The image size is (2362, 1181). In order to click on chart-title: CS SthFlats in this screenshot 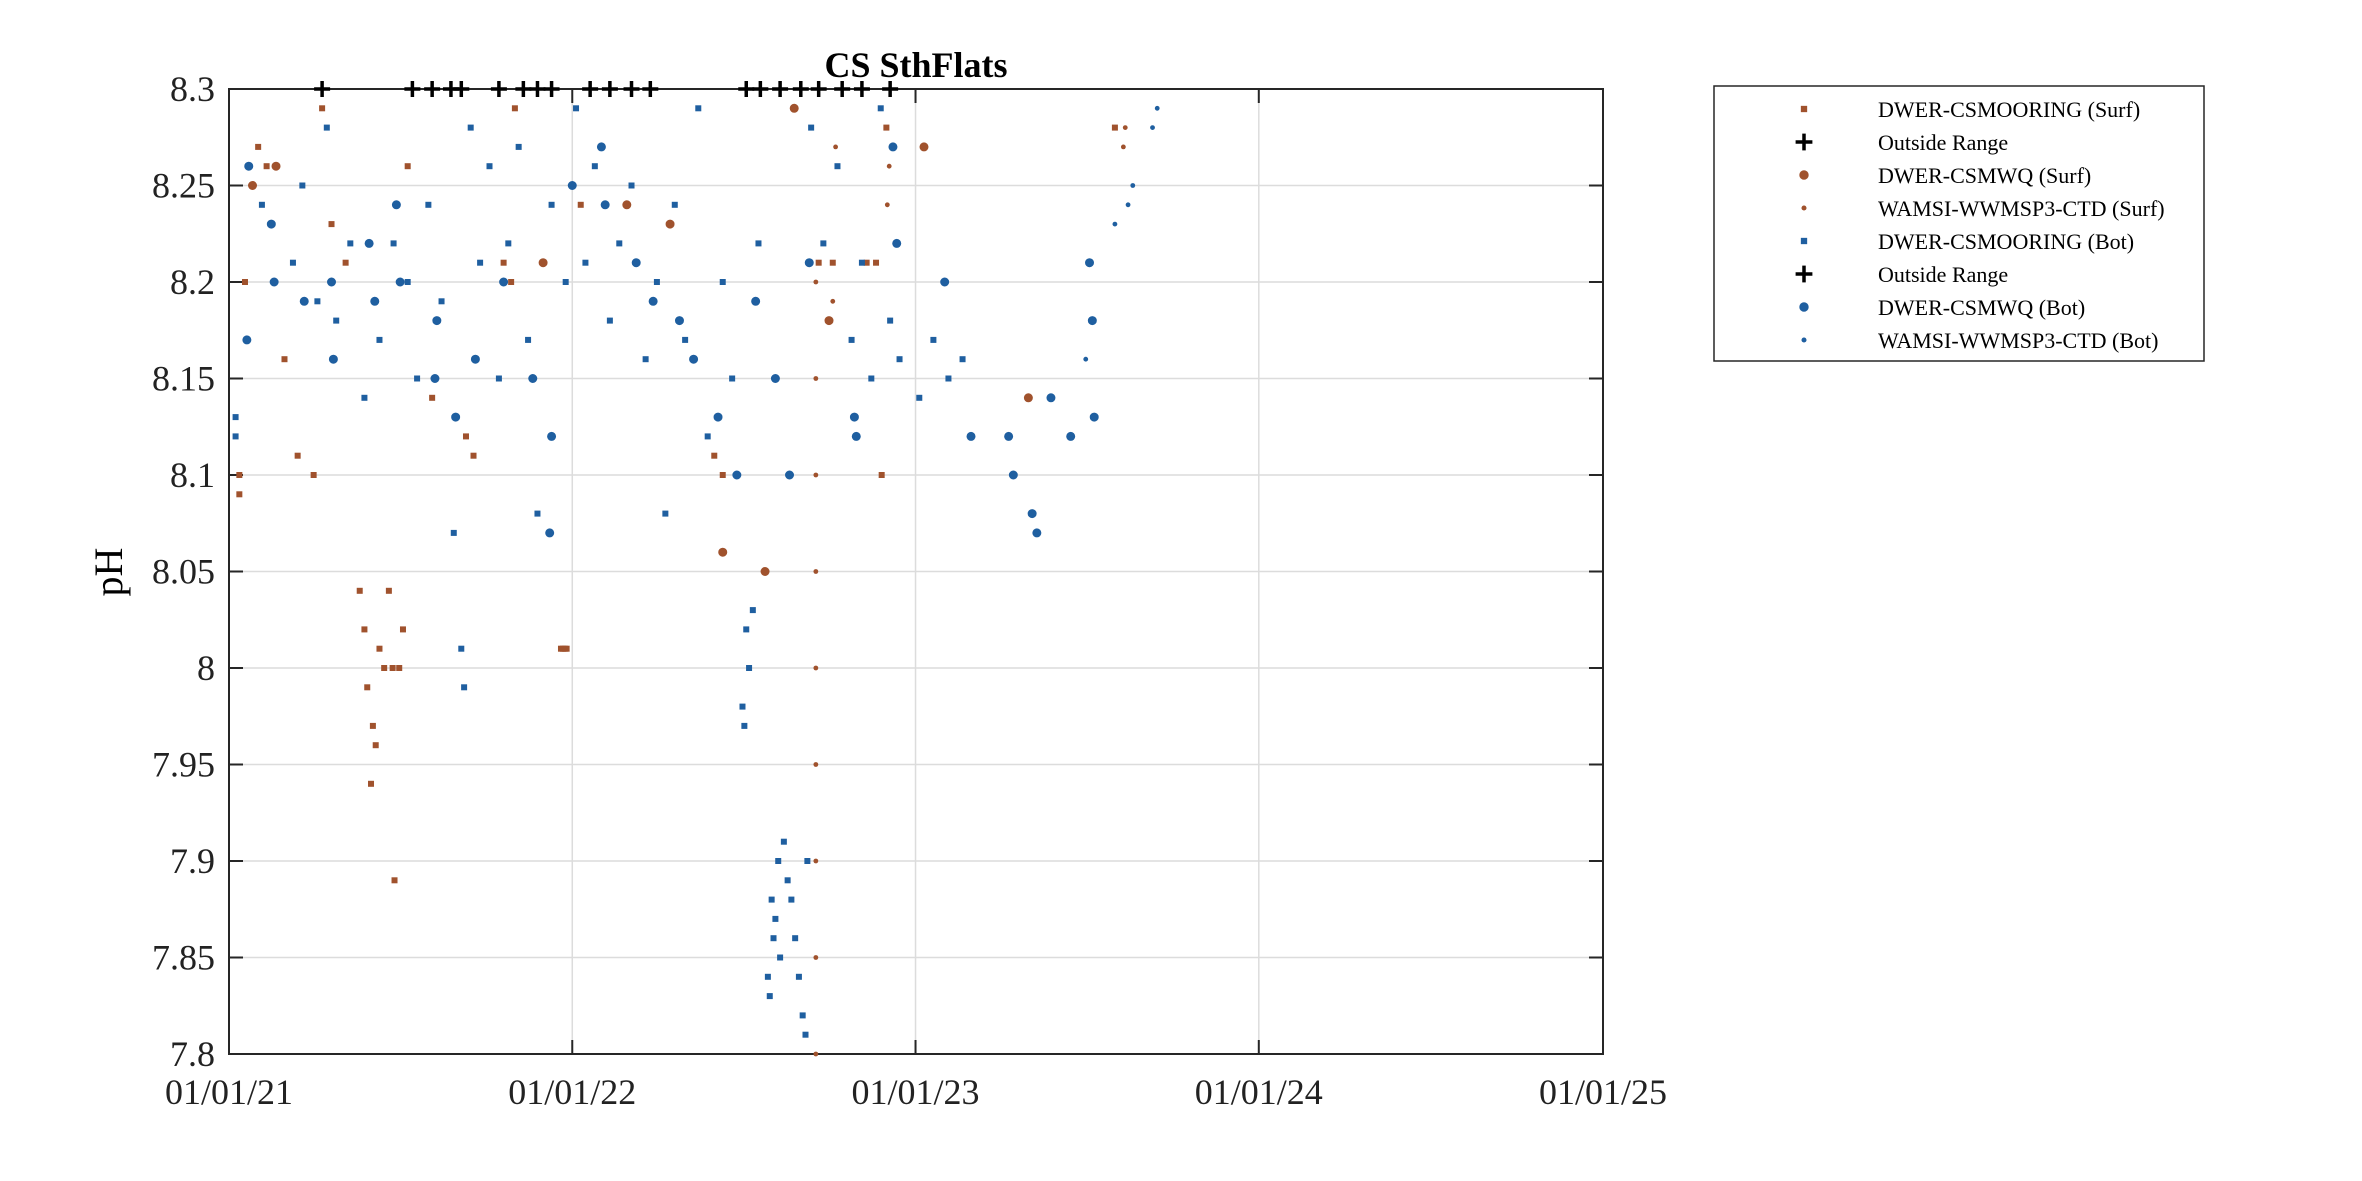, I will do `click(915, 65)`.